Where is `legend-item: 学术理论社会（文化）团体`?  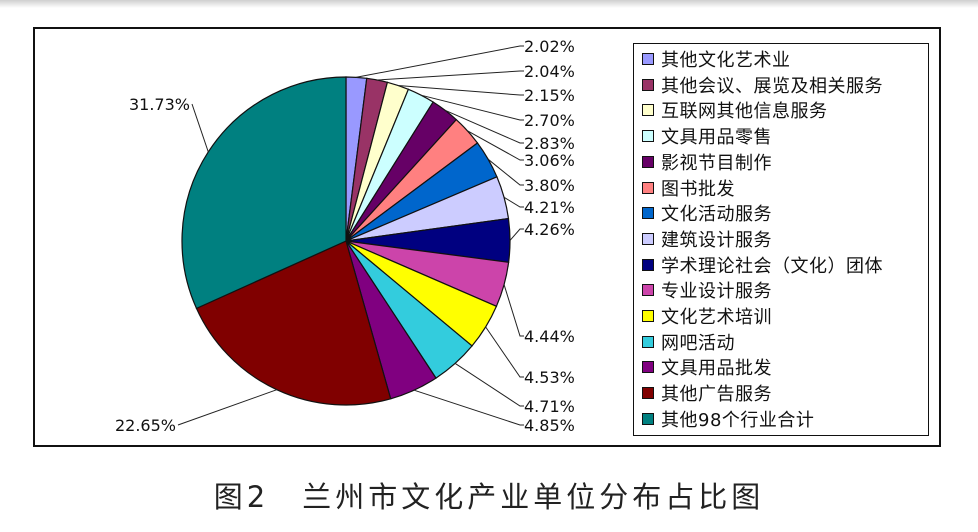
legend-item: 学术理论社会（文化）团体 is located at coordinates (762, 265).